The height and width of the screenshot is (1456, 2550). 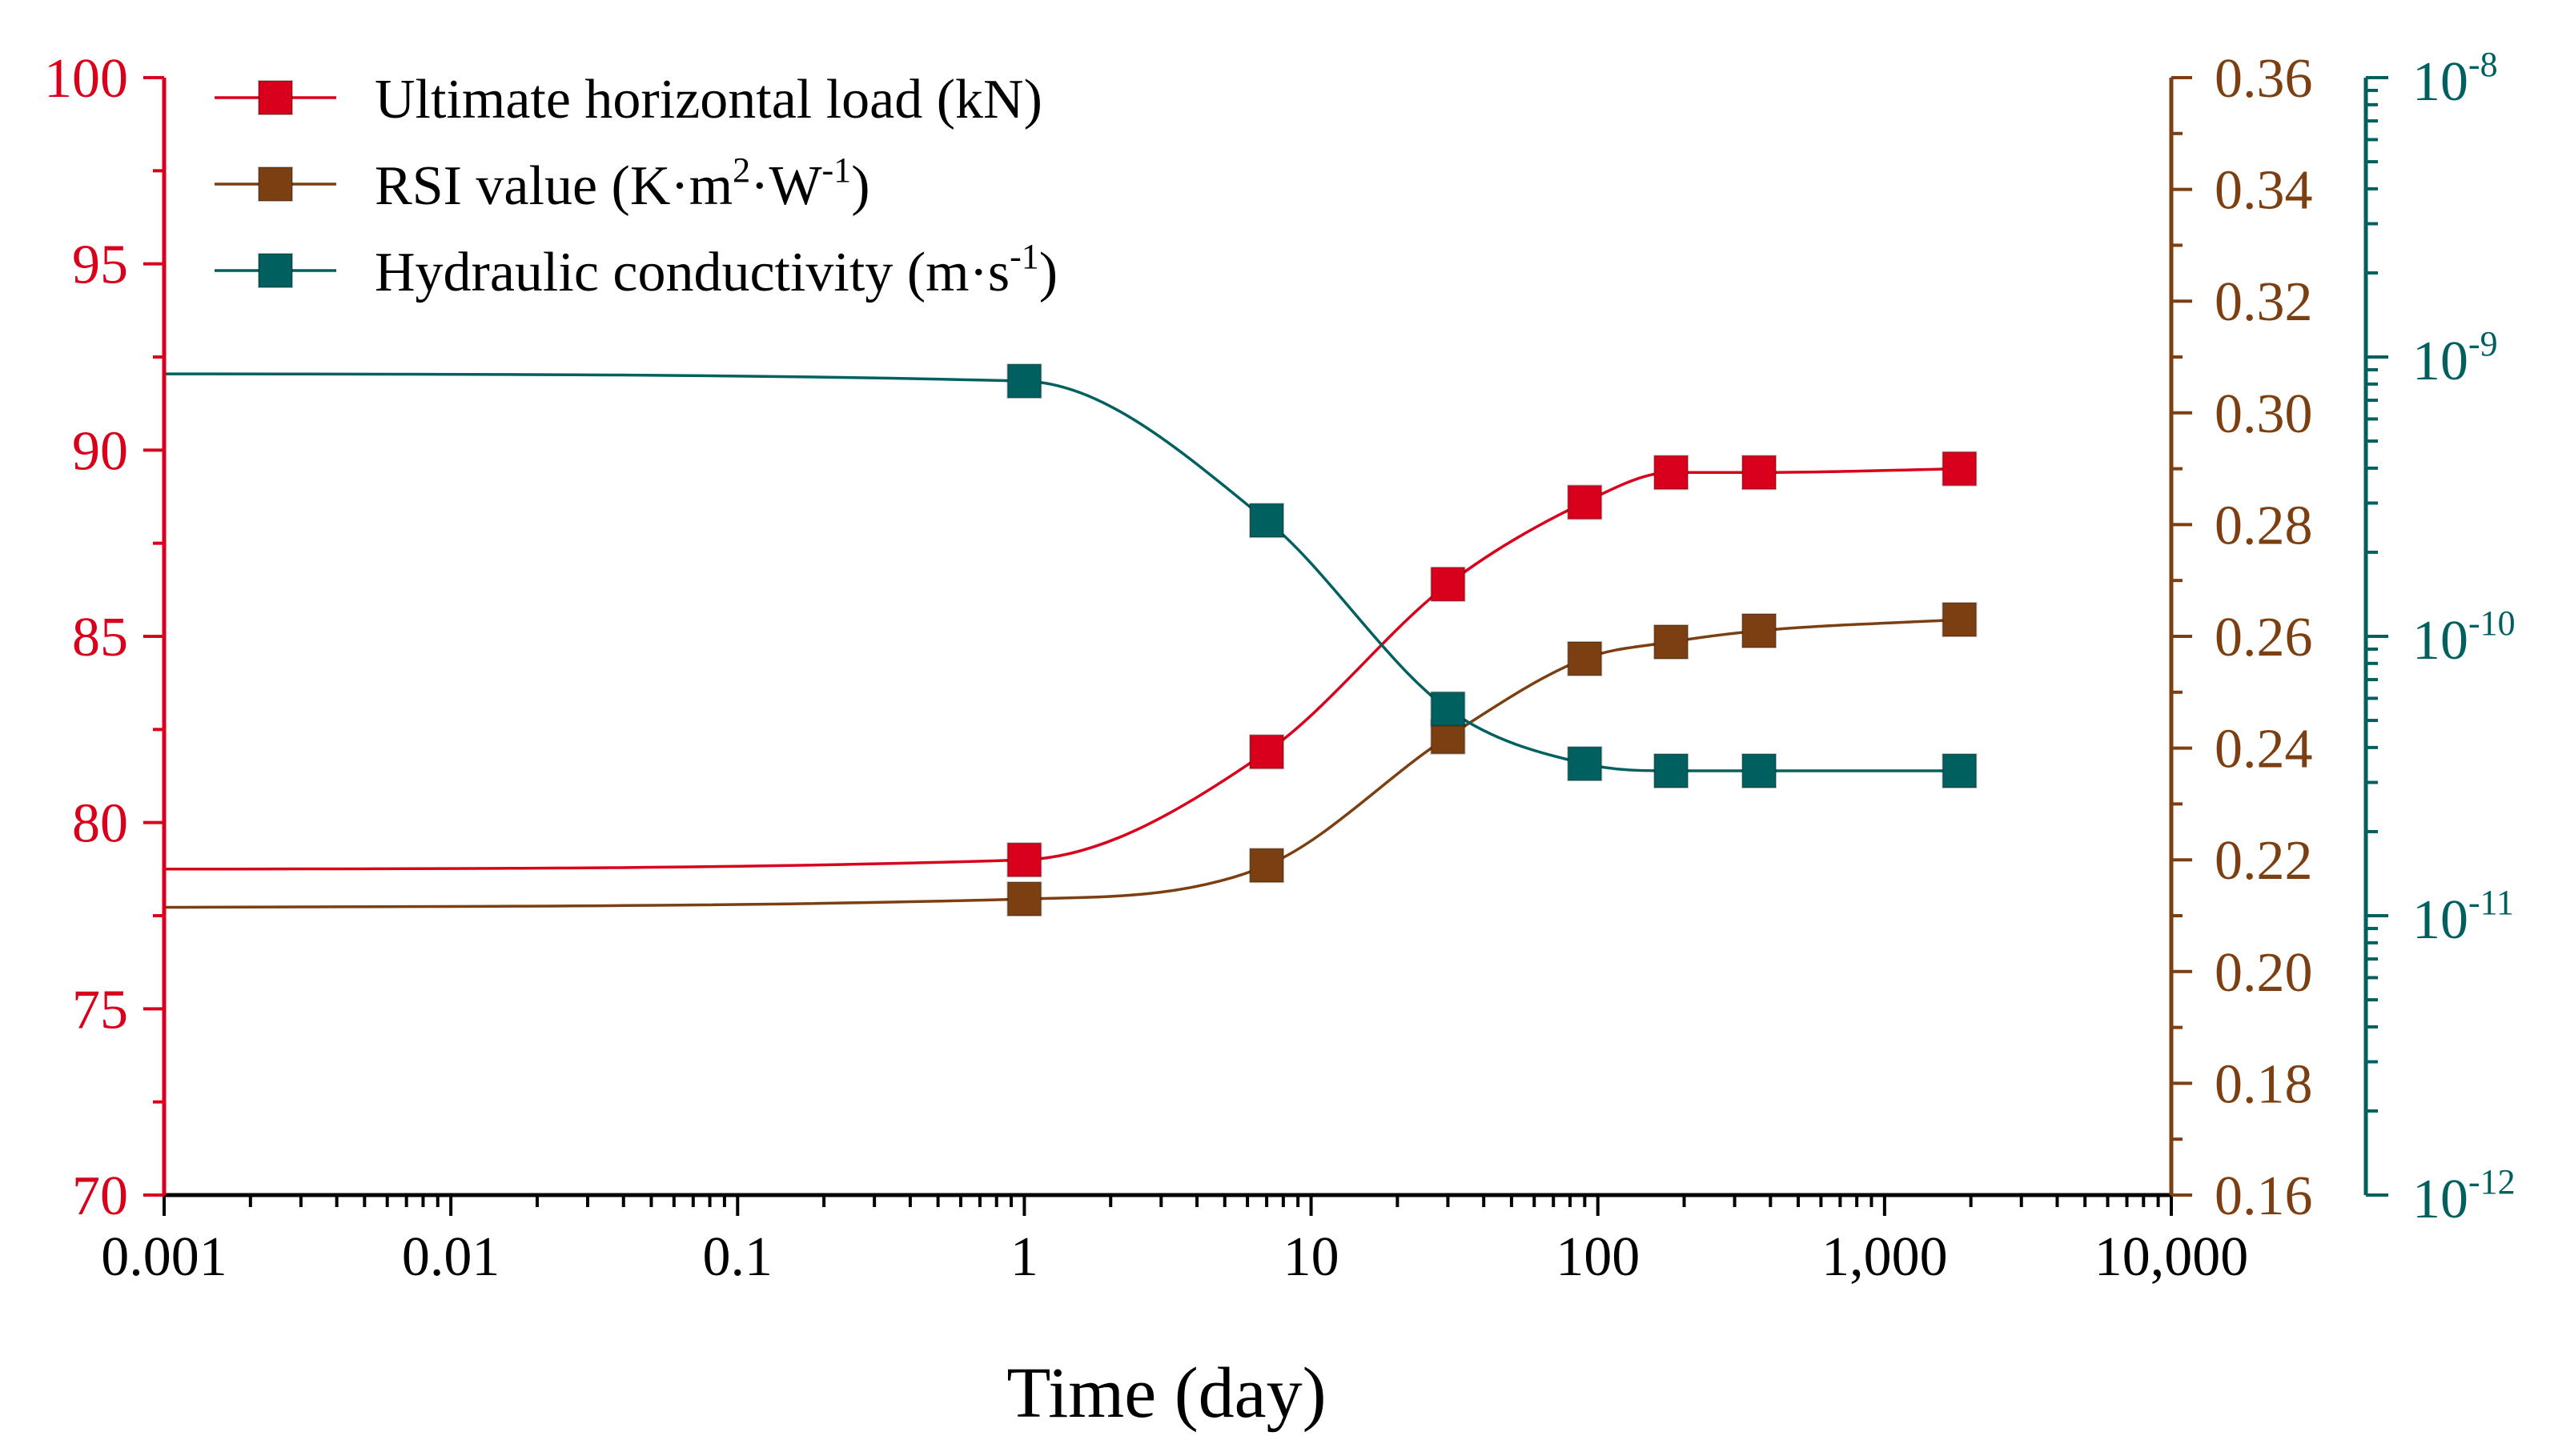 What do you see at coordinates (2264, 861) in the screenshot?
I see `y-right1-tick-label: 0.22` at bounding box center [2264, 861].